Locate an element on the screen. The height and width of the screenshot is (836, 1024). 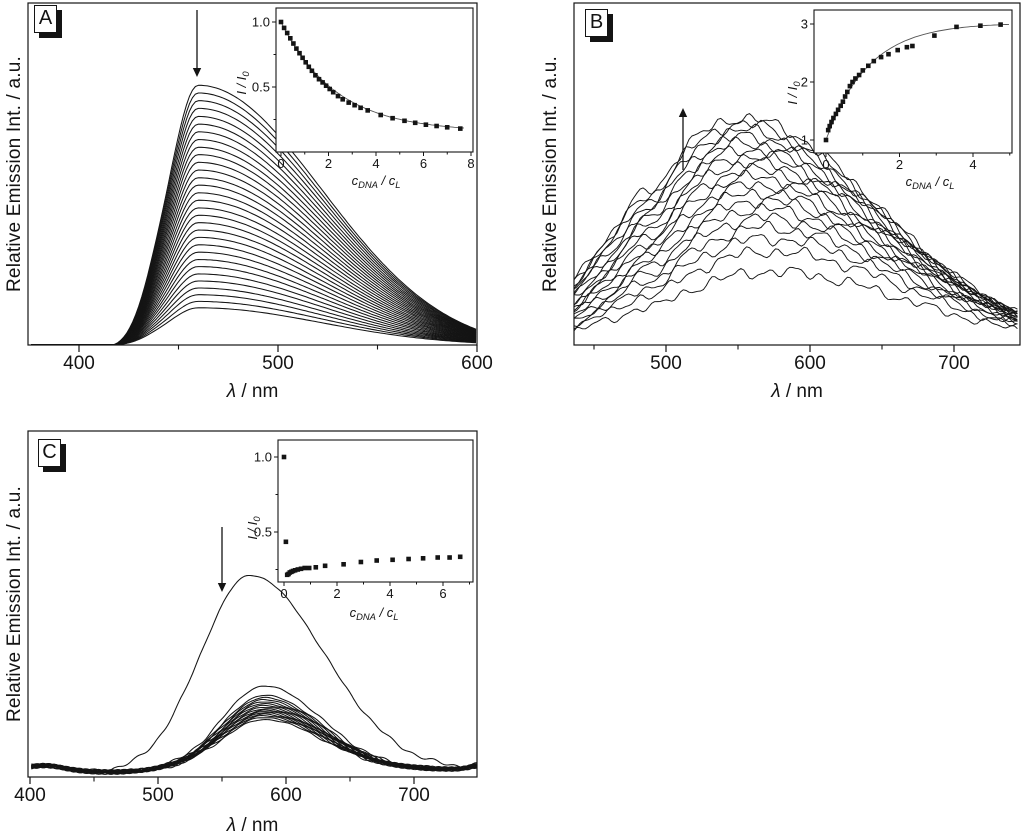
y-axis-label-a: Relative Emission Int. / a.u. is located at coordinates (14, 174).